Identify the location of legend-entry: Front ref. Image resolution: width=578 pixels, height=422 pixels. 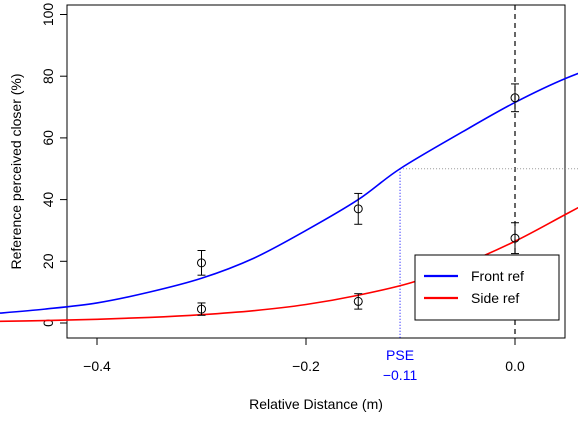
(497, 276).